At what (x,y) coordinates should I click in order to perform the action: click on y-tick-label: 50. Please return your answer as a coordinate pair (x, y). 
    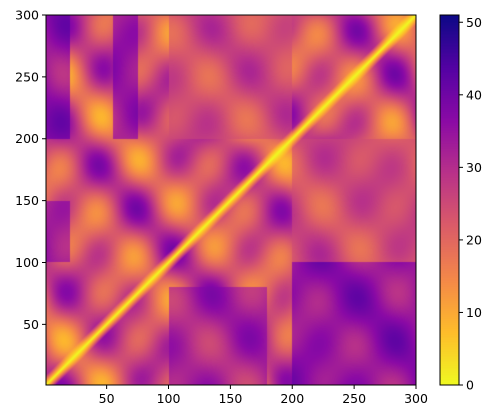
    Looking at the image, I should click on (31, 324).